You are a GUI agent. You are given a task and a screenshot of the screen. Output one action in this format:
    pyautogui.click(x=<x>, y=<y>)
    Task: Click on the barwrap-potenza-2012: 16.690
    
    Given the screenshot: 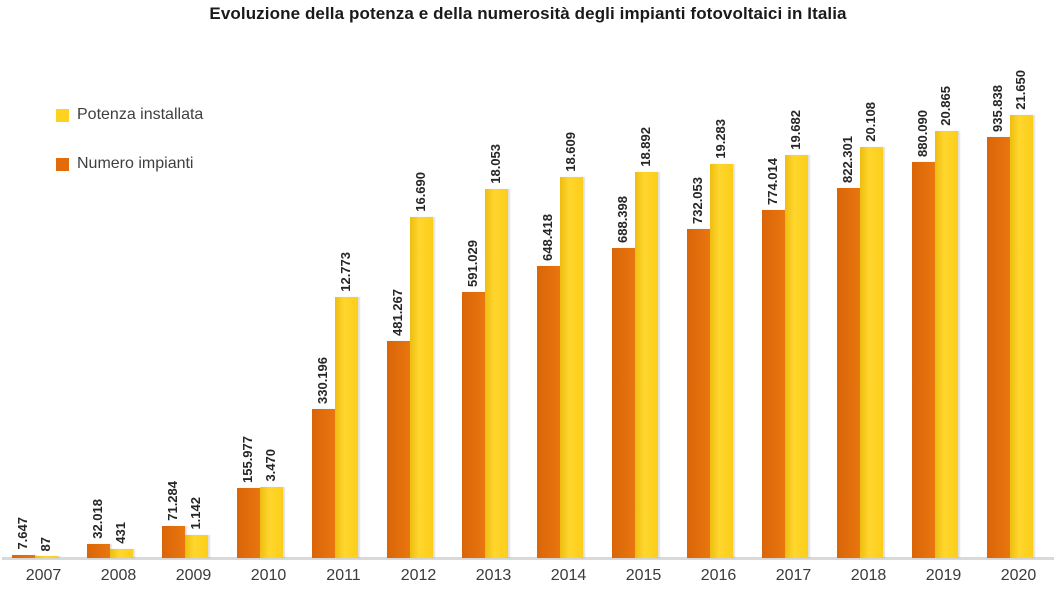 What is the action you would take?
    pyautogui.click(x=421, y=365)
    